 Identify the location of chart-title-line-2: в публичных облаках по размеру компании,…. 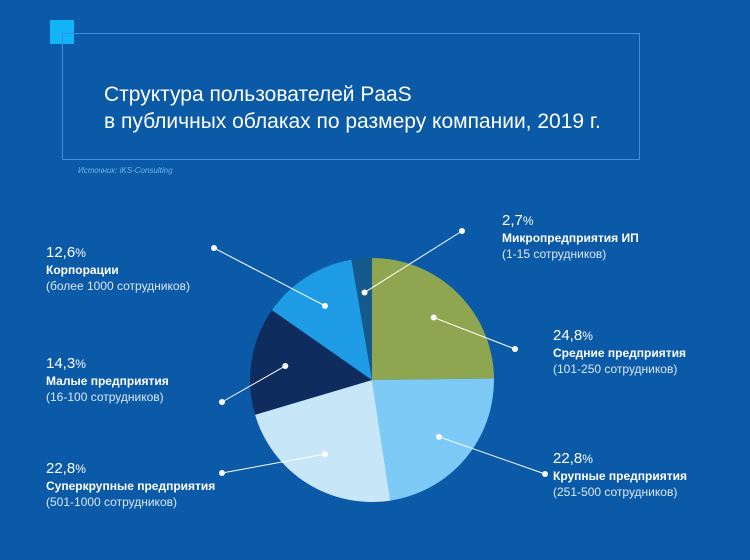
(352, 121).